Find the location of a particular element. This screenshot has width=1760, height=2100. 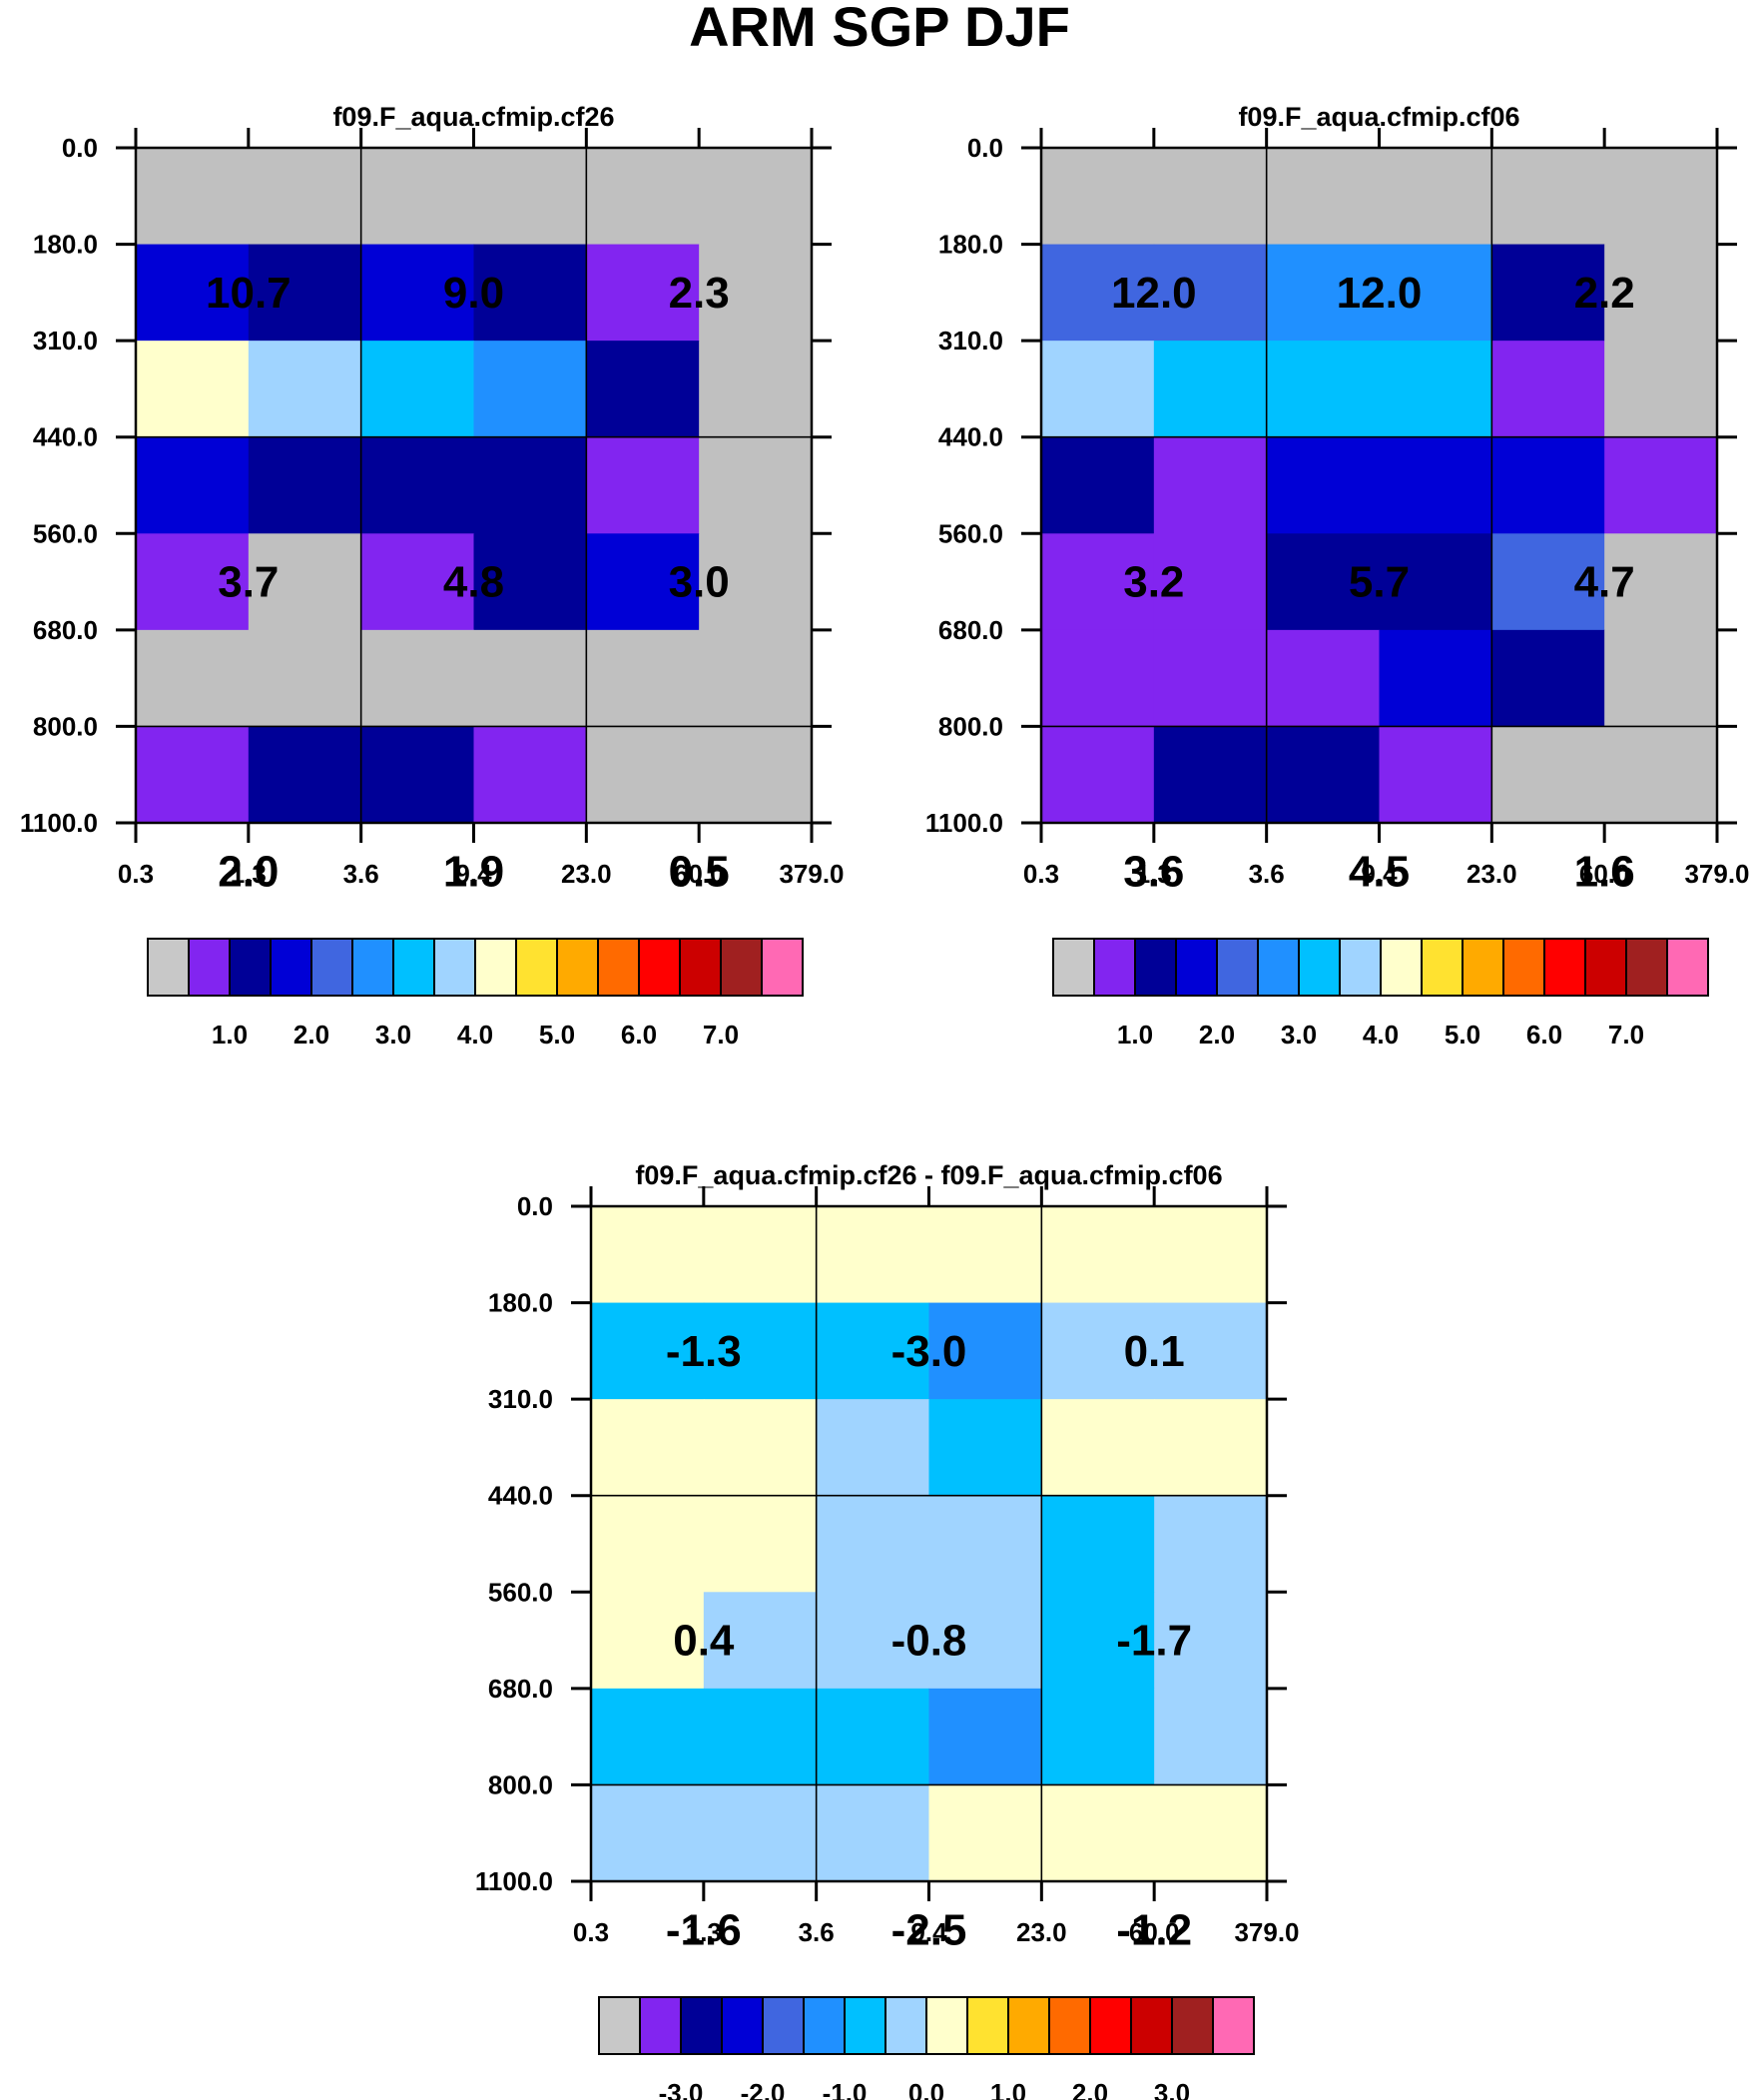

cell-value-label: 0.4 is located at coordinates (704, 1641).